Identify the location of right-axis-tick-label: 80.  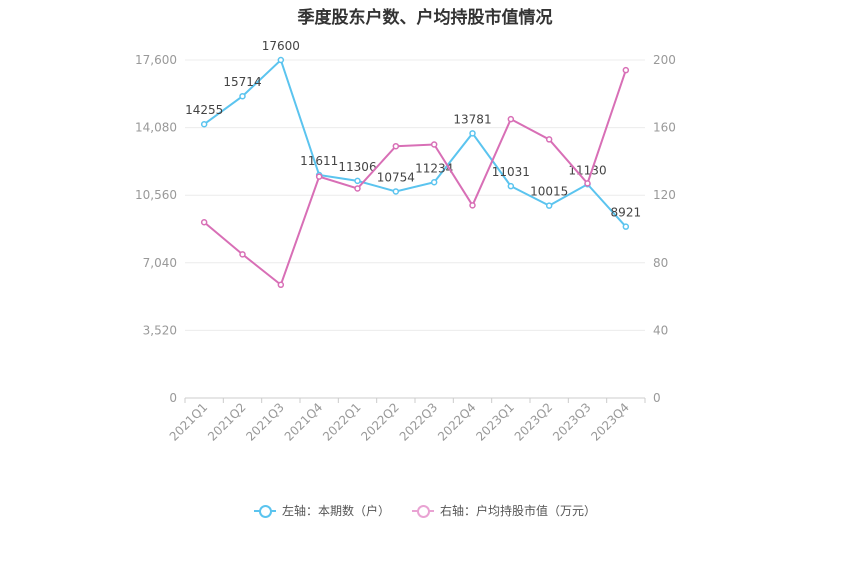
(660, 263).